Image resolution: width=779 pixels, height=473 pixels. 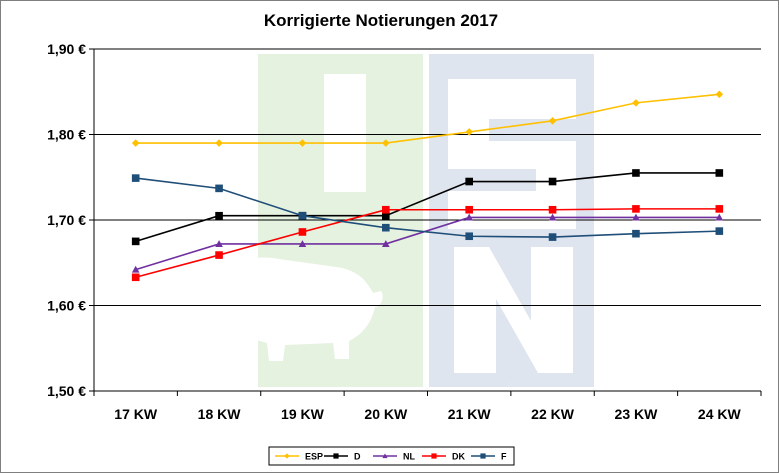 What do you see at coordinates (66, 391) in the screenshot?
I see `y-tick-label: 1,50 €` at bounding box center [66, 391].